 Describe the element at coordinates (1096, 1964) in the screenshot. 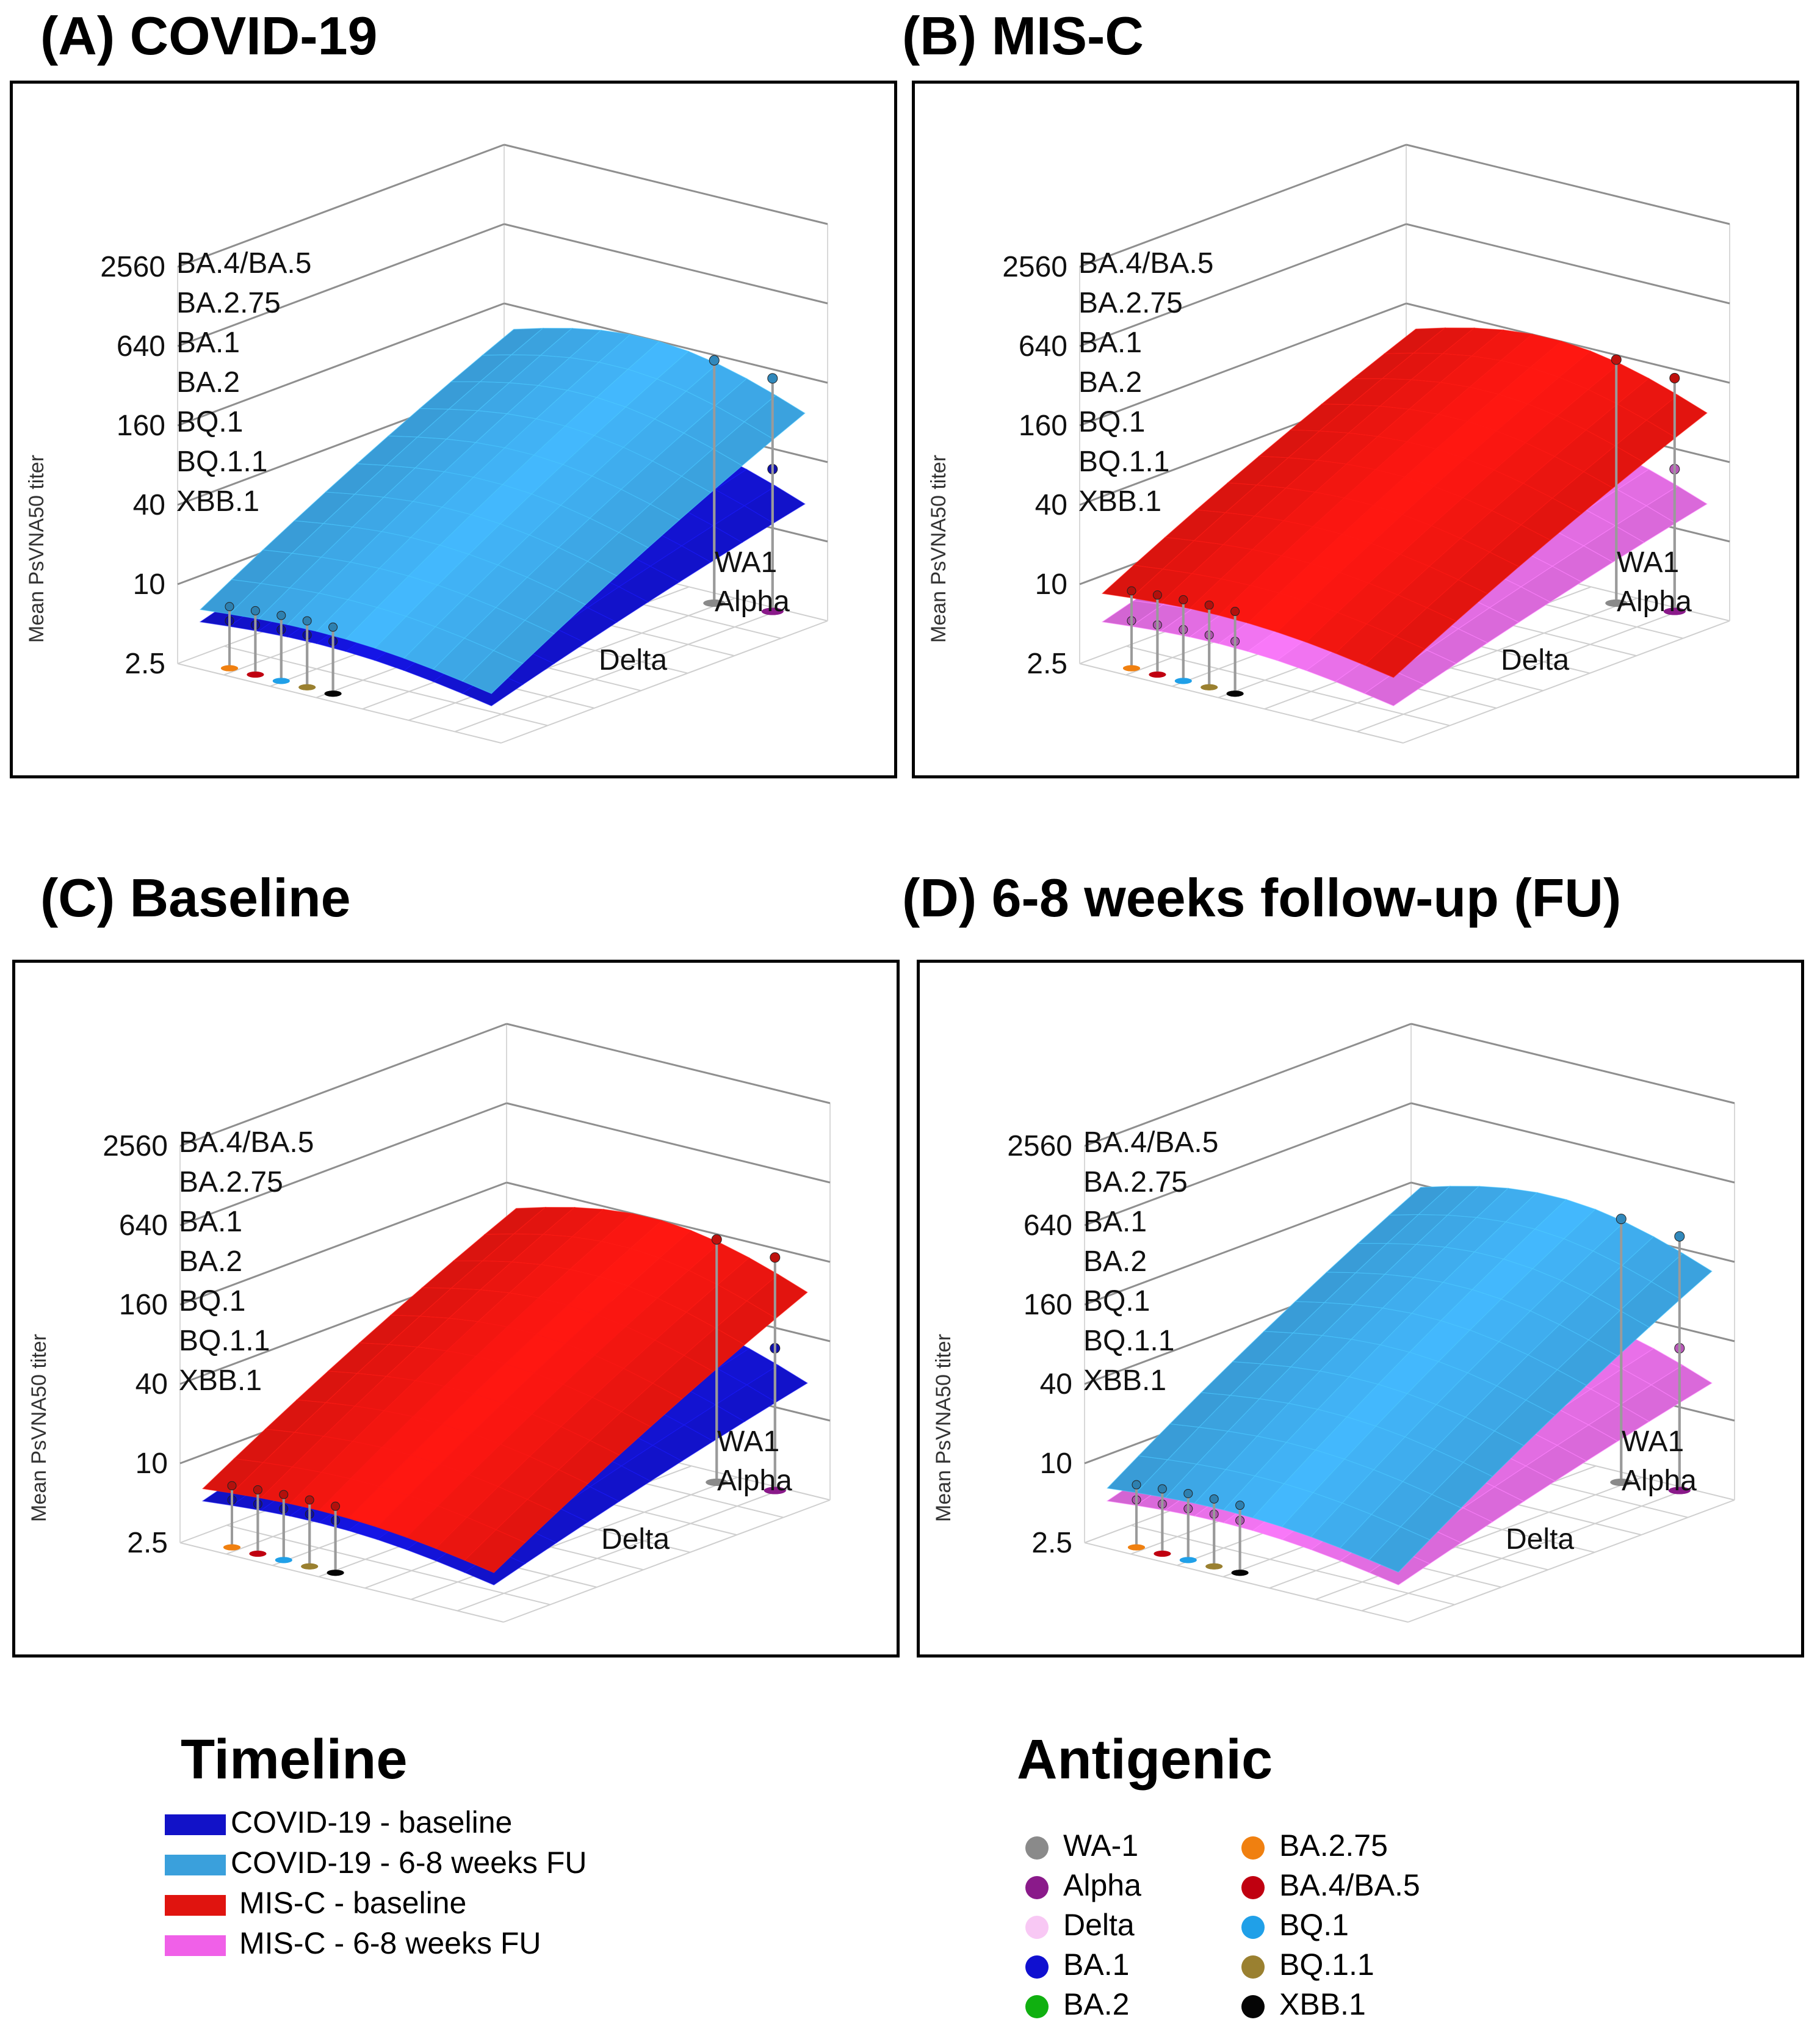

I see `antigenic-label: BA.1` at that location.